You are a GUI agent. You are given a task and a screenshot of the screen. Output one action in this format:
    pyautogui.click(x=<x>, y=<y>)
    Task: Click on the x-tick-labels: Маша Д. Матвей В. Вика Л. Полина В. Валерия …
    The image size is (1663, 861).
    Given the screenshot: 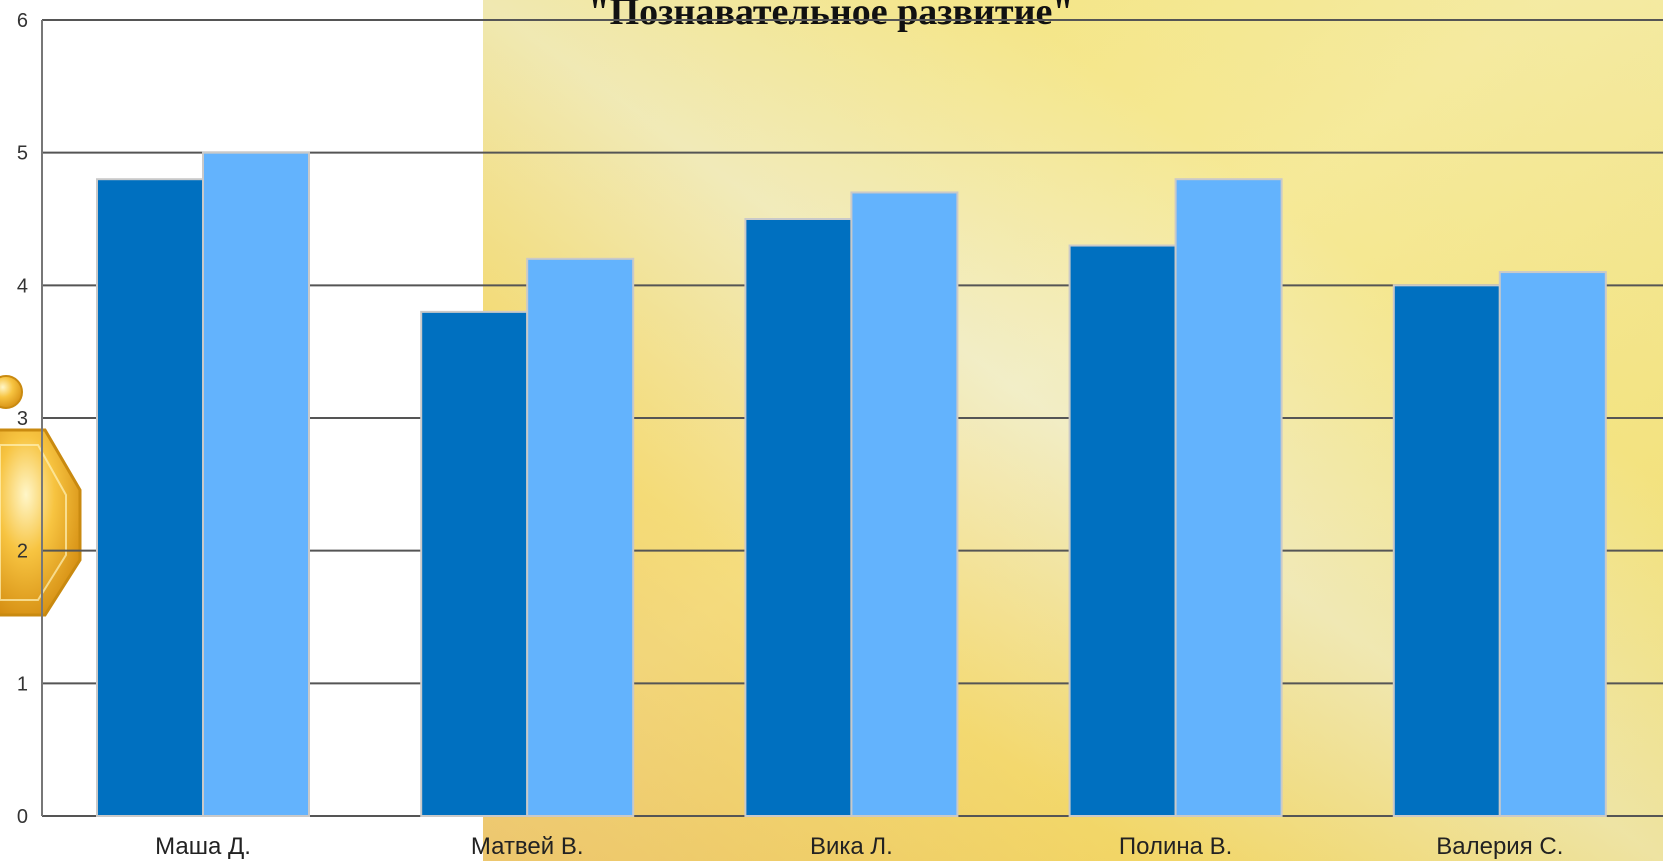 What is the action you would take?
    pyautogui.click(x=859, y=846)
    